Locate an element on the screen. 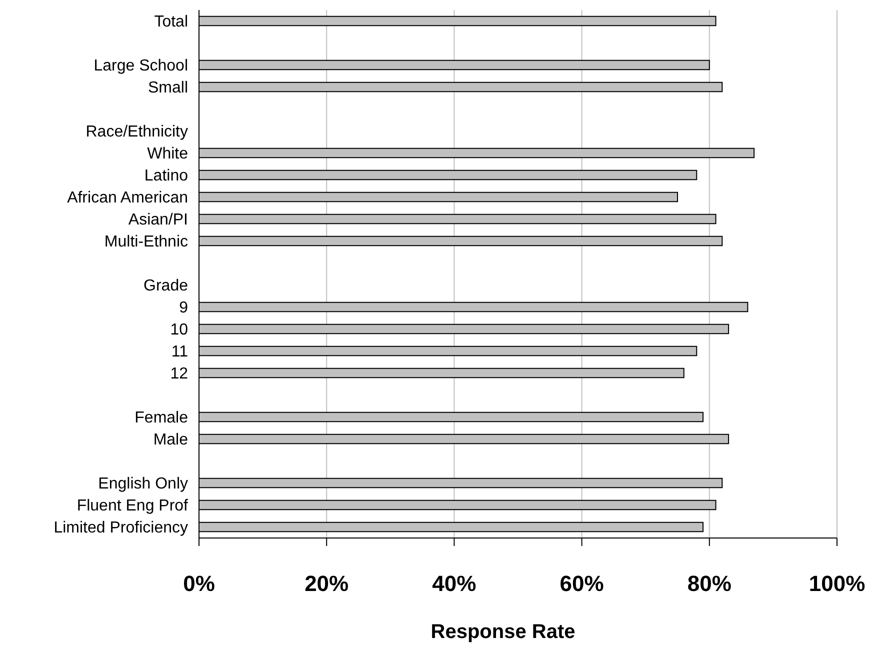 This screenshot has height=645, width=881. y-tick-label: Grade is located at coordinates (166, 286).